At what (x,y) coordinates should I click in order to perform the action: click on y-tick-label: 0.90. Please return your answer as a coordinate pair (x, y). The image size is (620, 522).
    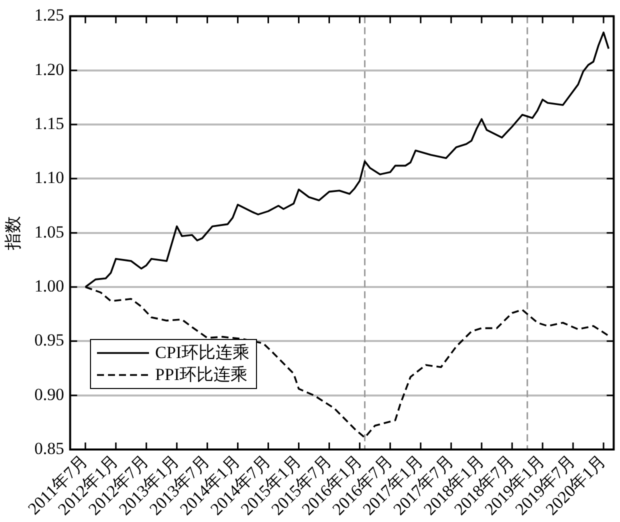
    Looking at the image, I should click on (49, 394).